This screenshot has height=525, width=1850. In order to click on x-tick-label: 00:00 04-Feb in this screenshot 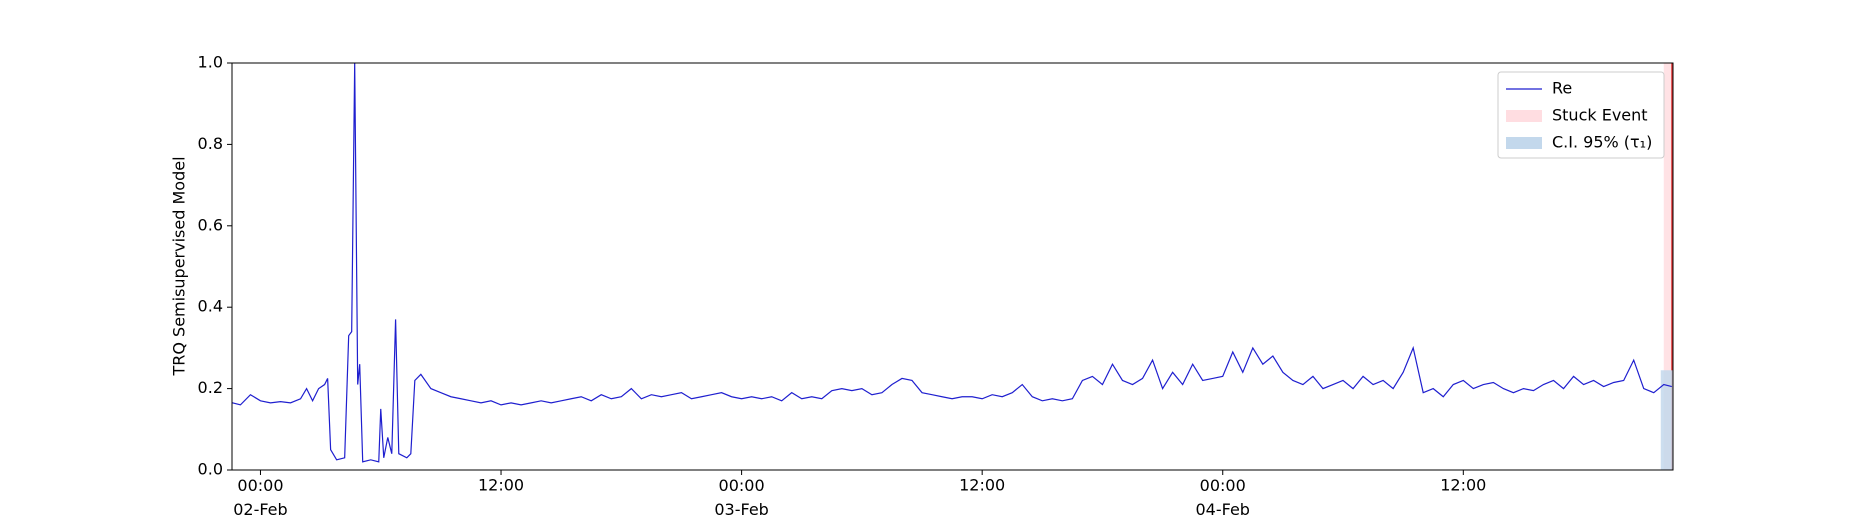, I will do `click(1223, 497)`.